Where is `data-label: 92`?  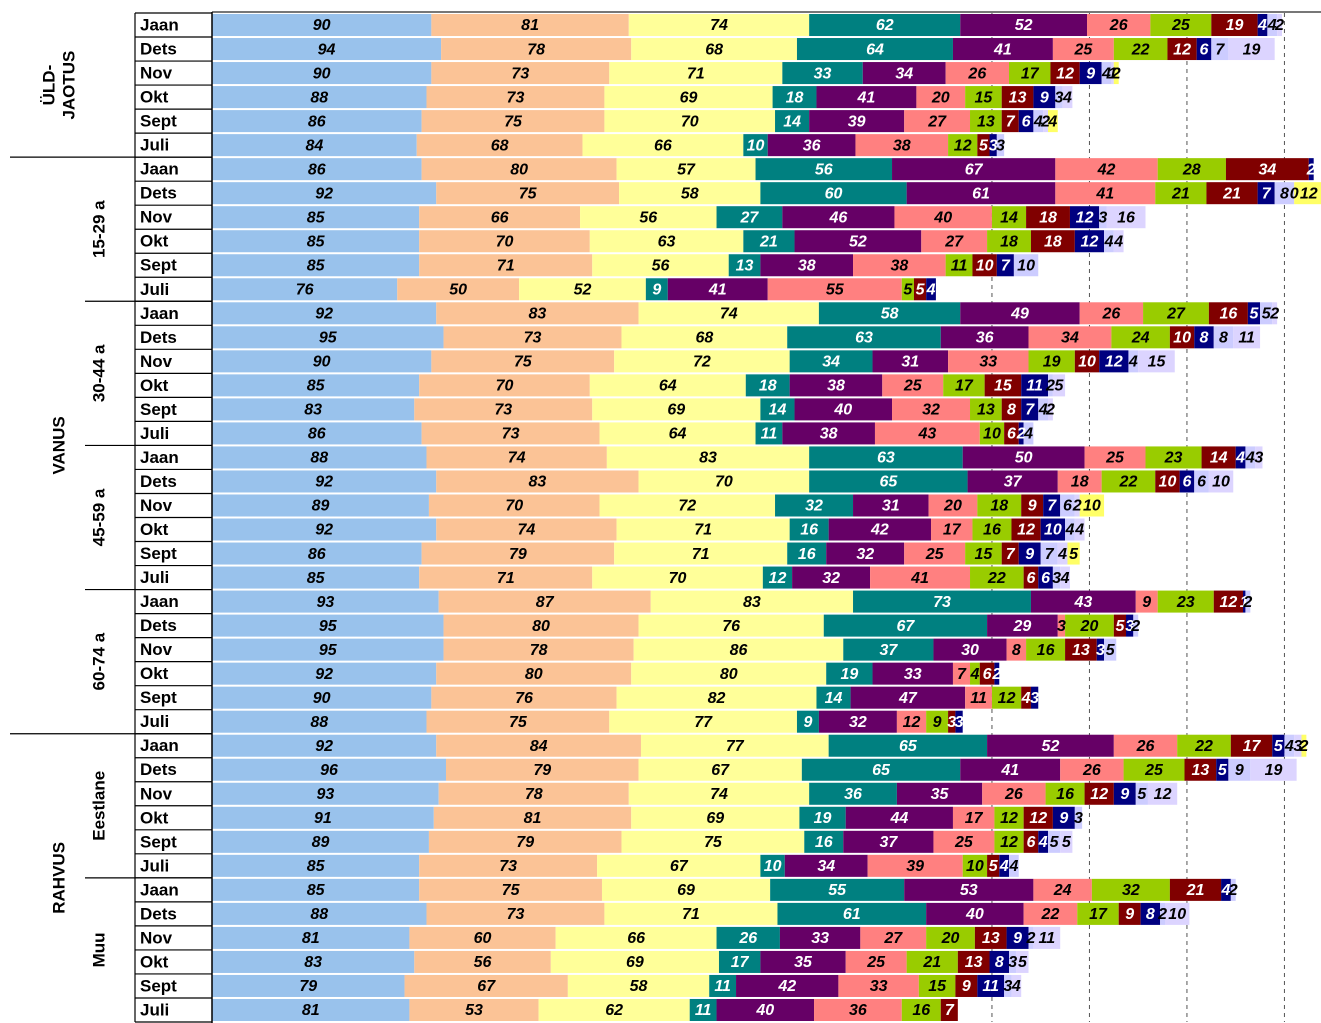 data-label: 92 is located at coordinates (324, 482).